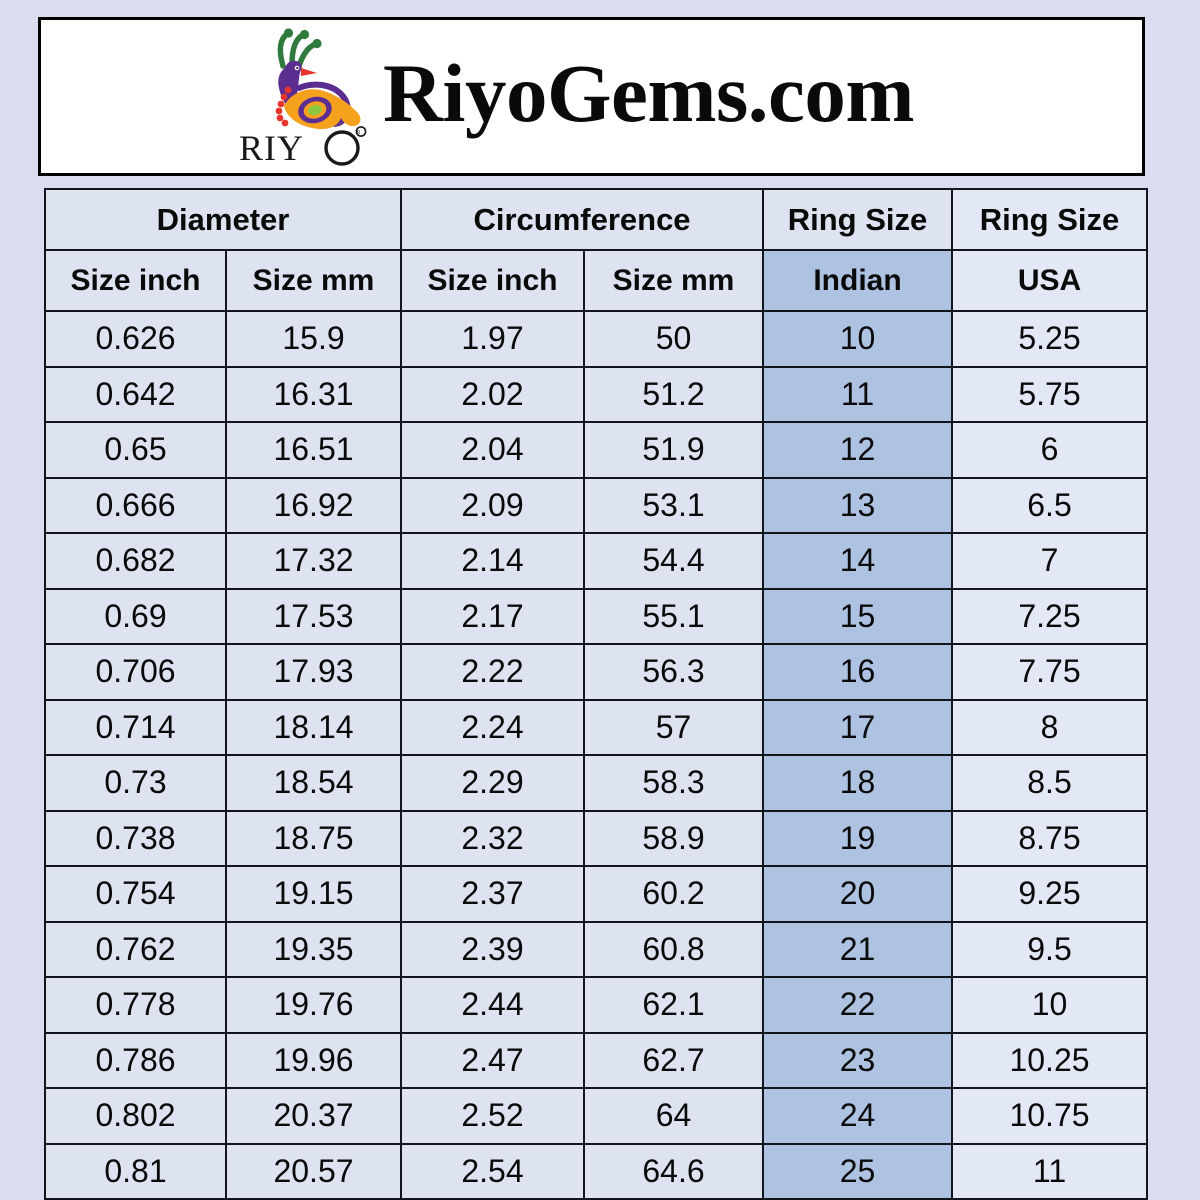  Describe the element at coordinates (313, 394) in the screenshot. I see `cell-diameter-mm: 16.31` at that location.